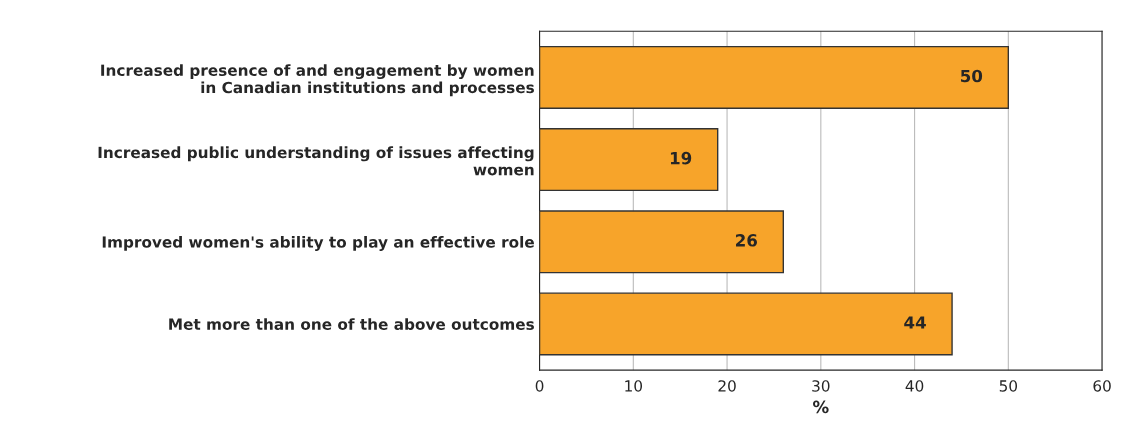 This screenshot has width=1148, height=446. I want to click on y-tick-label: Increased presence of and engagement by women in Canadian institutions and processes, so click(317, 80).